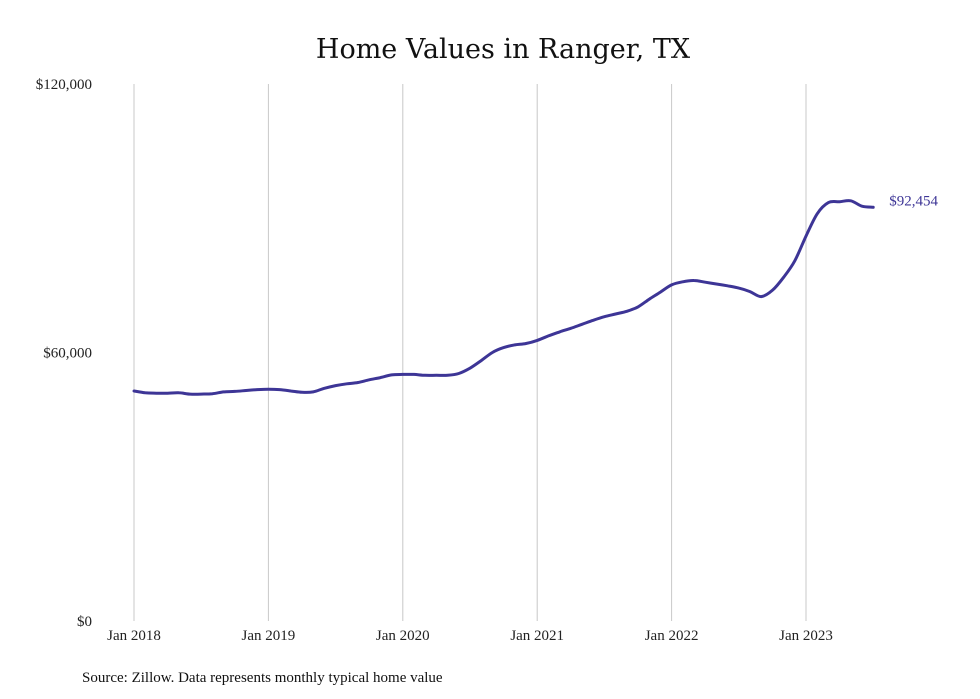 Image resolution: width=980 pixels, height=699 pixels. I want to click on x-tick-label: Jan 2020, so click(403, 636).